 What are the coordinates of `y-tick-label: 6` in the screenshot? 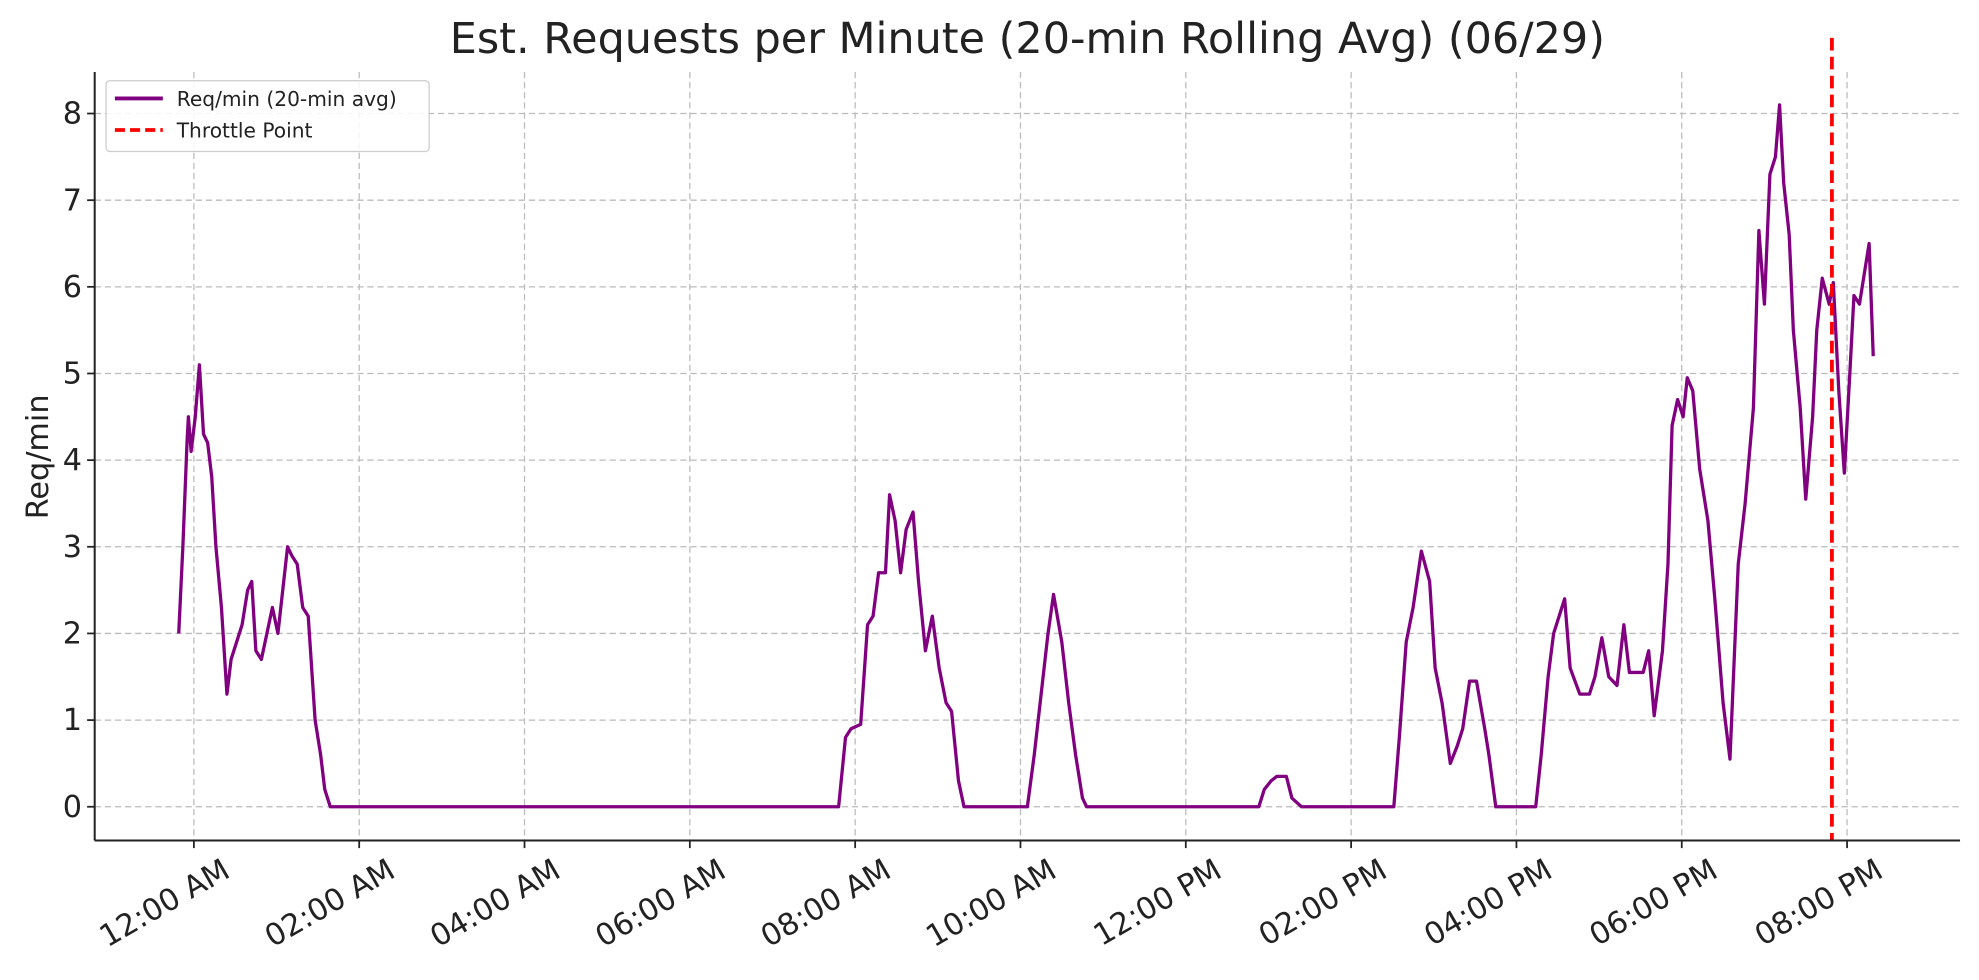 It's located at (72, 287).